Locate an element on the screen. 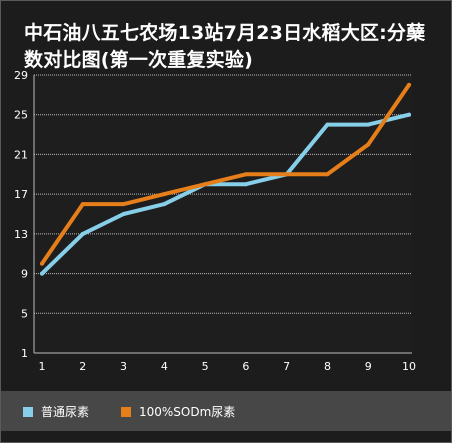  legend-item-series-2: 100%SODm尿素 is located at coordinates (178, 411).